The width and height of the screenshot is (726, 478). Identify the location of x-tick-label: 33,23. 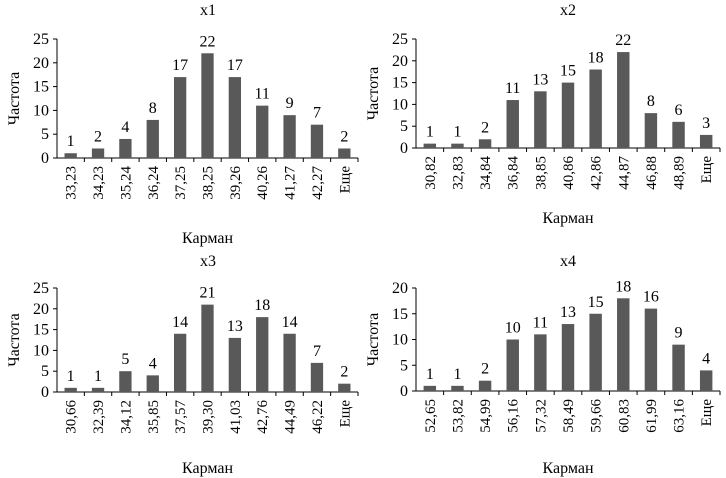
(72, 183).